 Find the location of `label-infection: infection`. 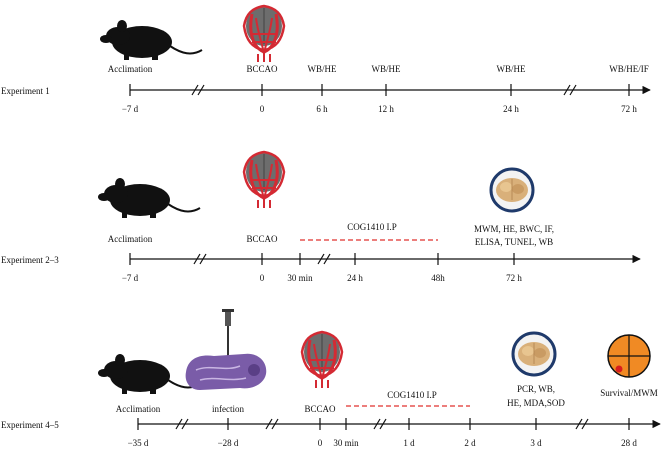

label-infection: infection is located at coordinates (228, 409).